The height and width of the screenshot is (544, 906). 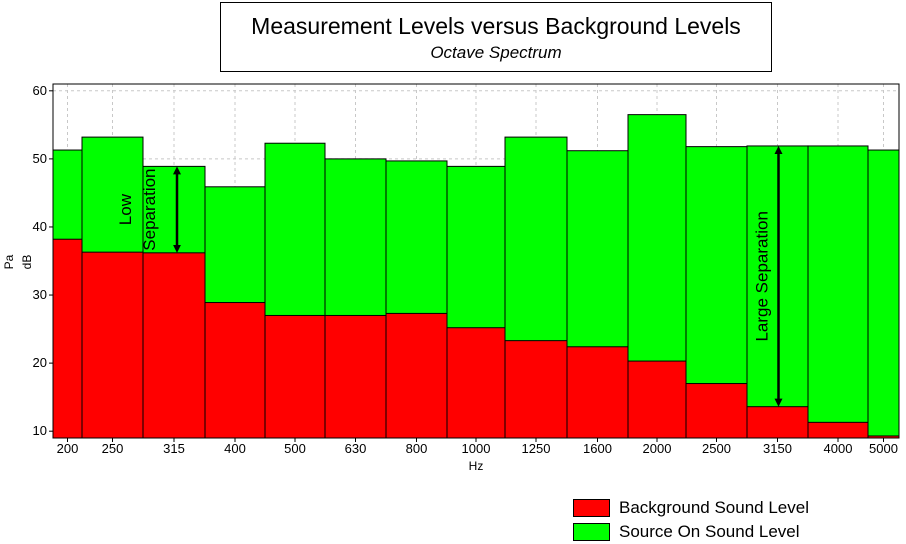 What do you see at coordinates (777, 448) in the screenshot?
I see `x-tick-label: 3150` at bounding box center [777, 448].